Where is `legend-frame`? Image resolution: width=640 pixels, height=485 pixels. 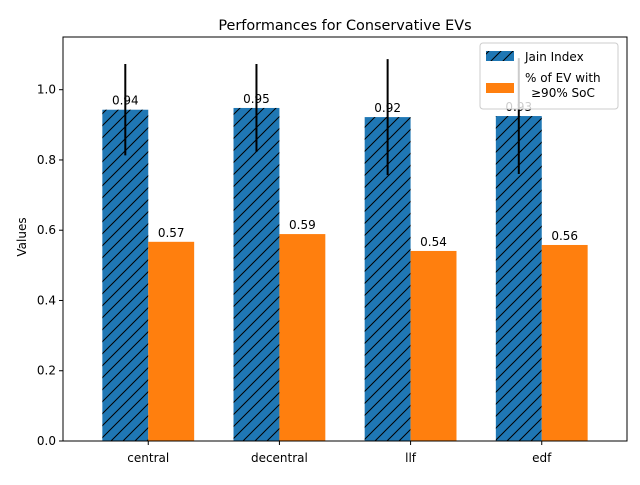 legend-frame is located at coordinates (549, 76).